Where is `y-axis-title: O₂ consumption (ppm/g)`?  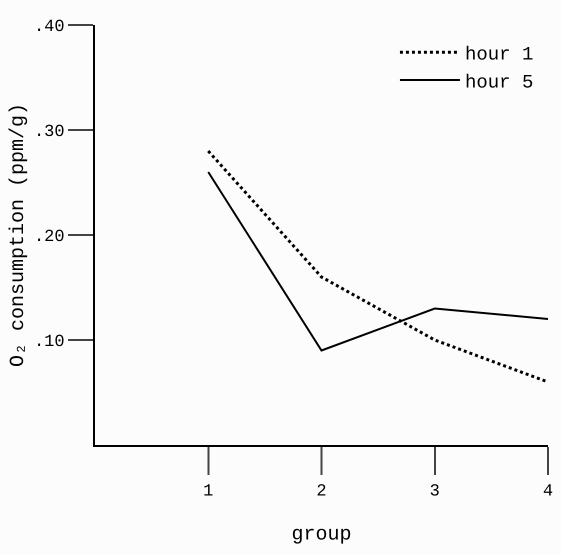 y-axis-title: O₂ consumption (ppm/g) is located at coordinates (18, 235).